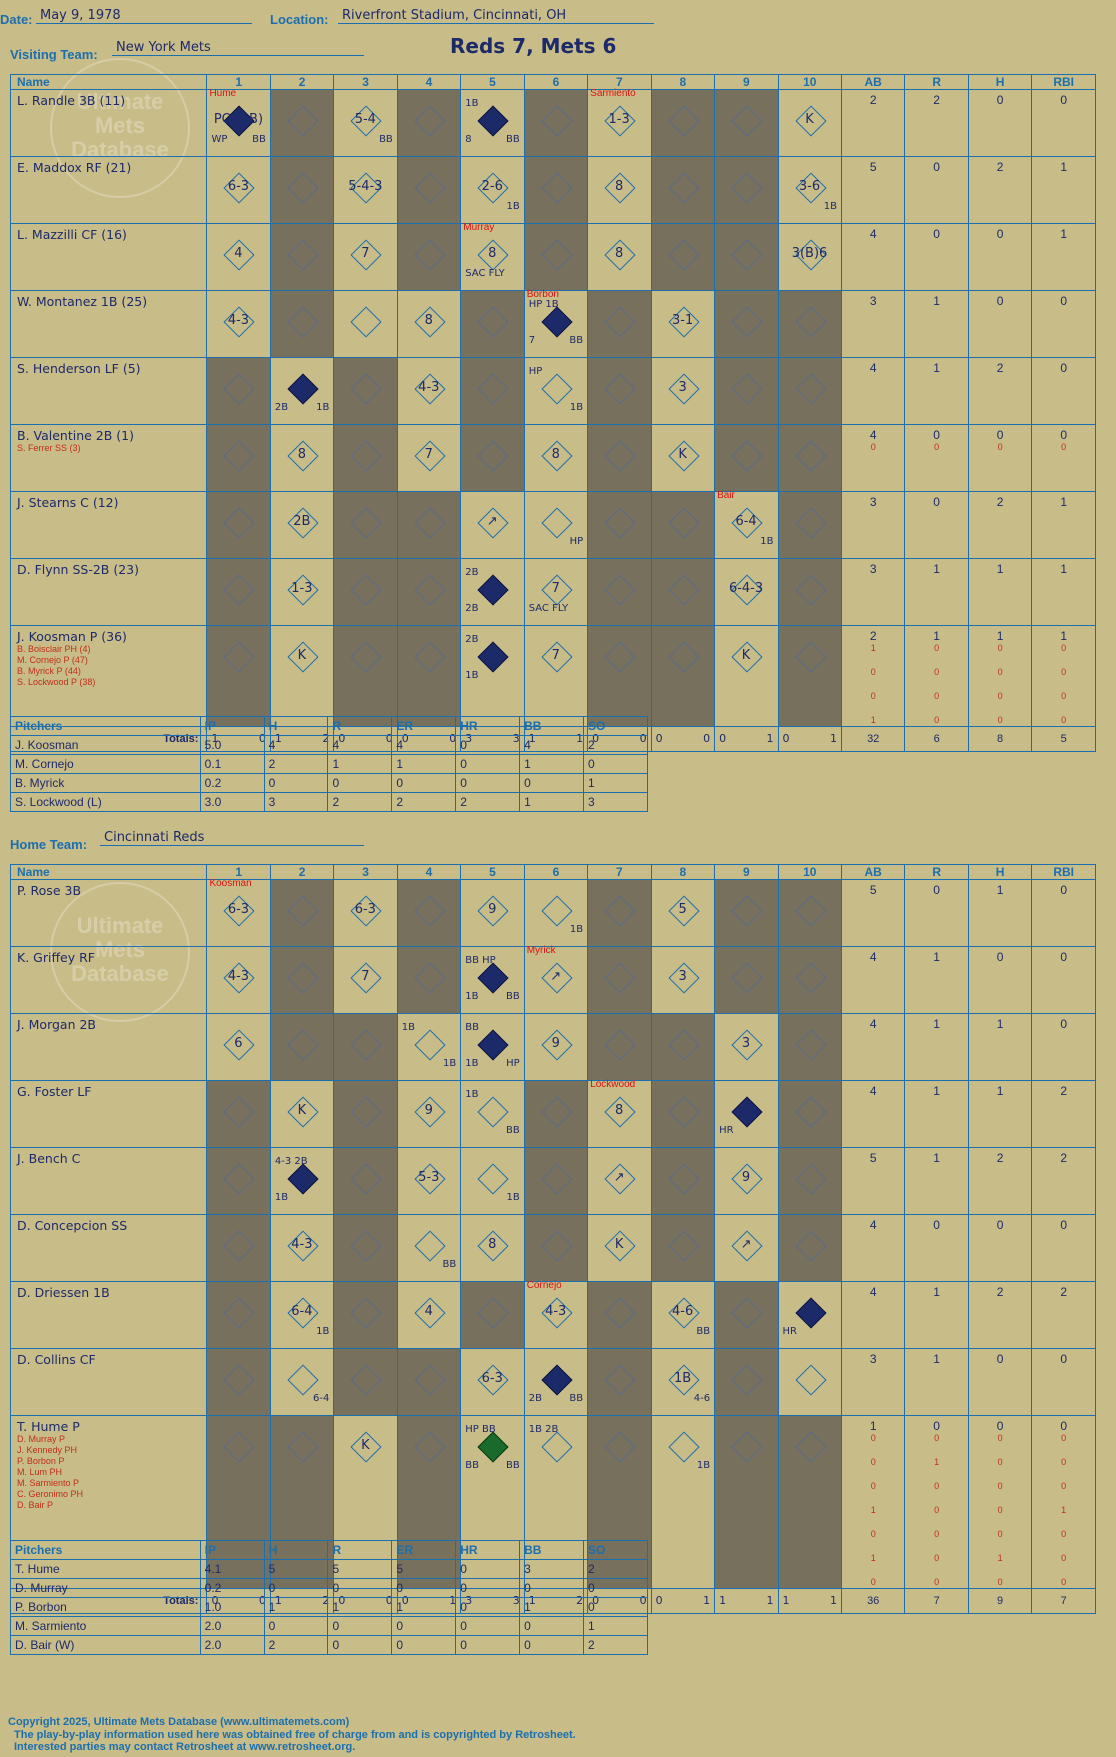  Describe the element at coordinates (683, 1315) in the screenshot. I see `at-bat-cell: 4-6 BB` at that location.